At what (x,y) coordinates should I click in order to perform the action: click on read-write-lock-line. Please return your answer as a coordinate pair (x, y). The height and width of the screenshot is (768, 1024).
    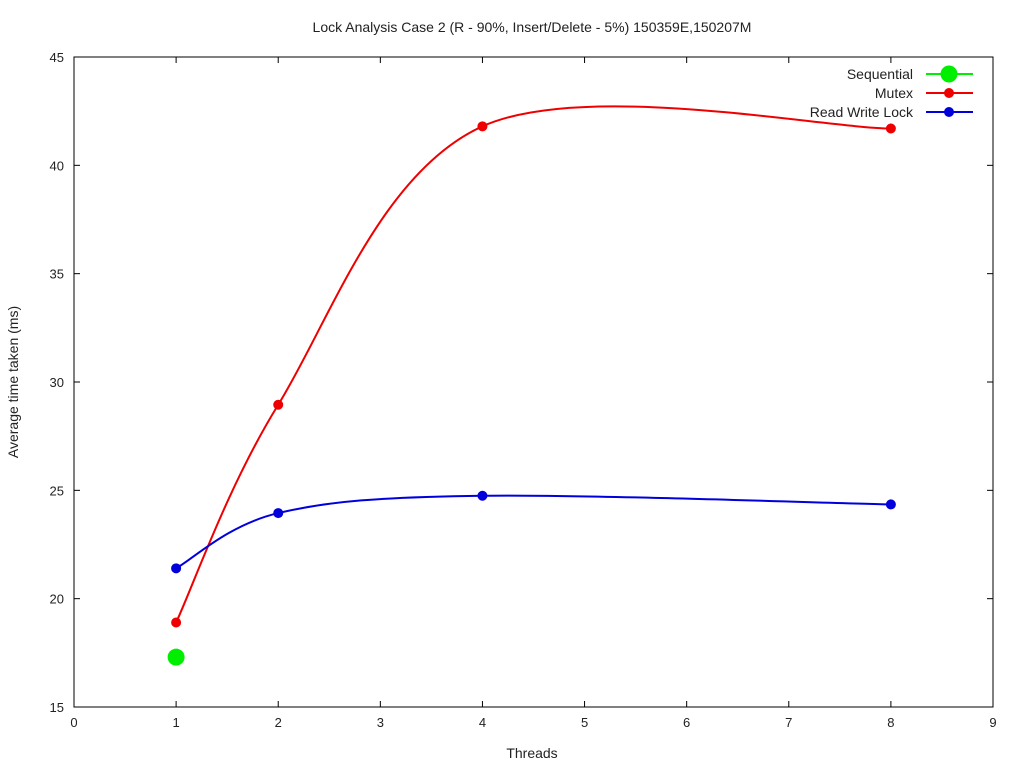
    Looking at the image, I should click on (533, 532).